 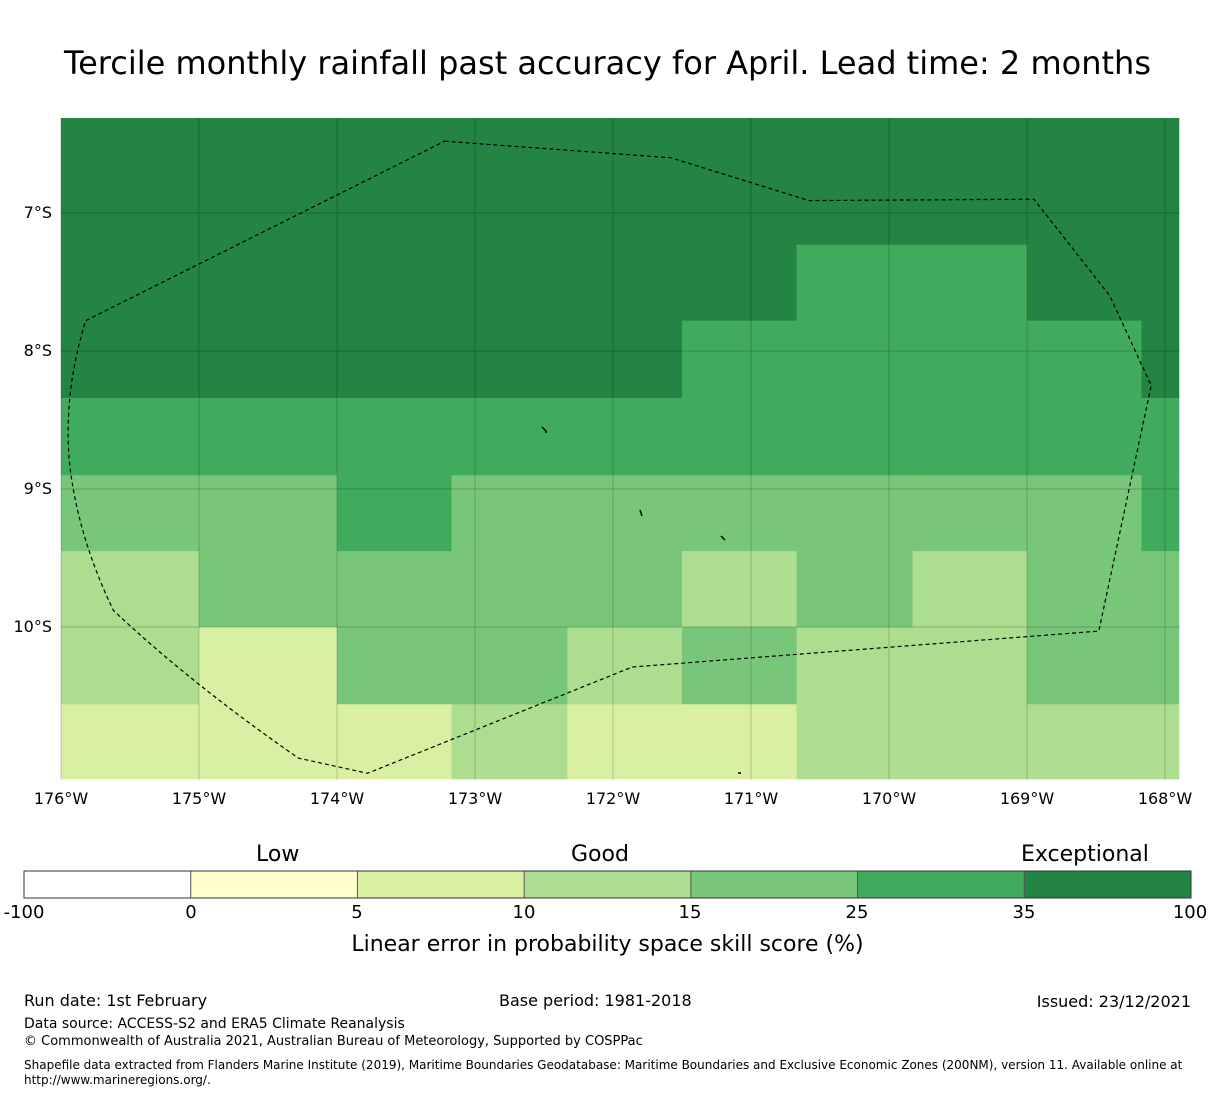 I want to click on lat-tick-label: 7°S, so click(x=37, y=212).